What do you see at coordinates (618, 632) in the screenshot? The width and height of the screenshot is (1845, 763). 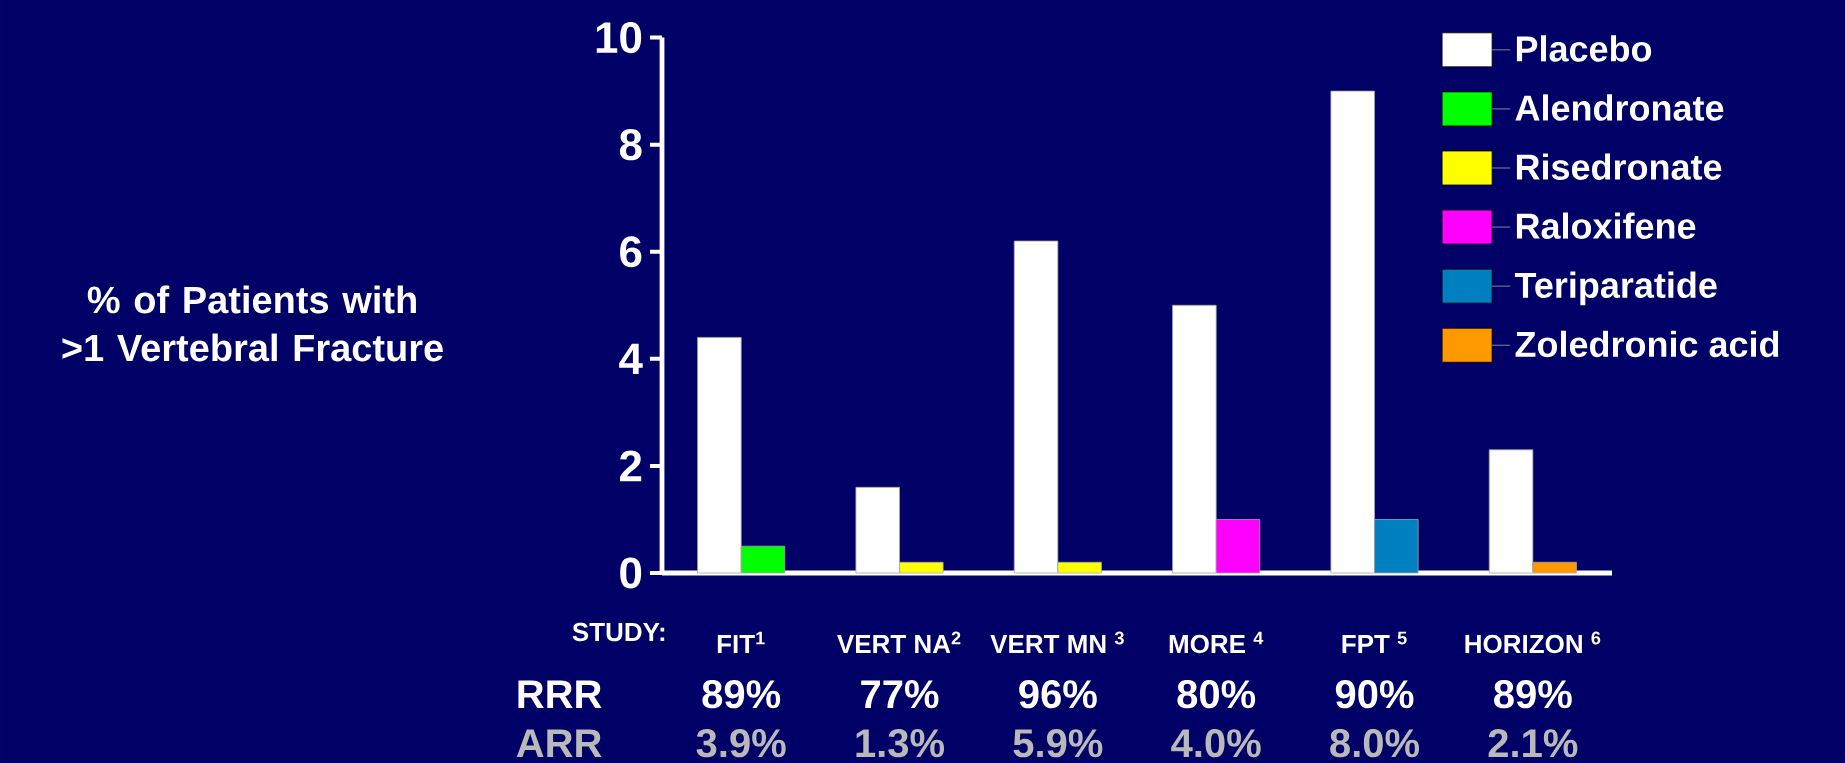 I see `x-axis-title: STUDY:` at bounding box center [618, 632].